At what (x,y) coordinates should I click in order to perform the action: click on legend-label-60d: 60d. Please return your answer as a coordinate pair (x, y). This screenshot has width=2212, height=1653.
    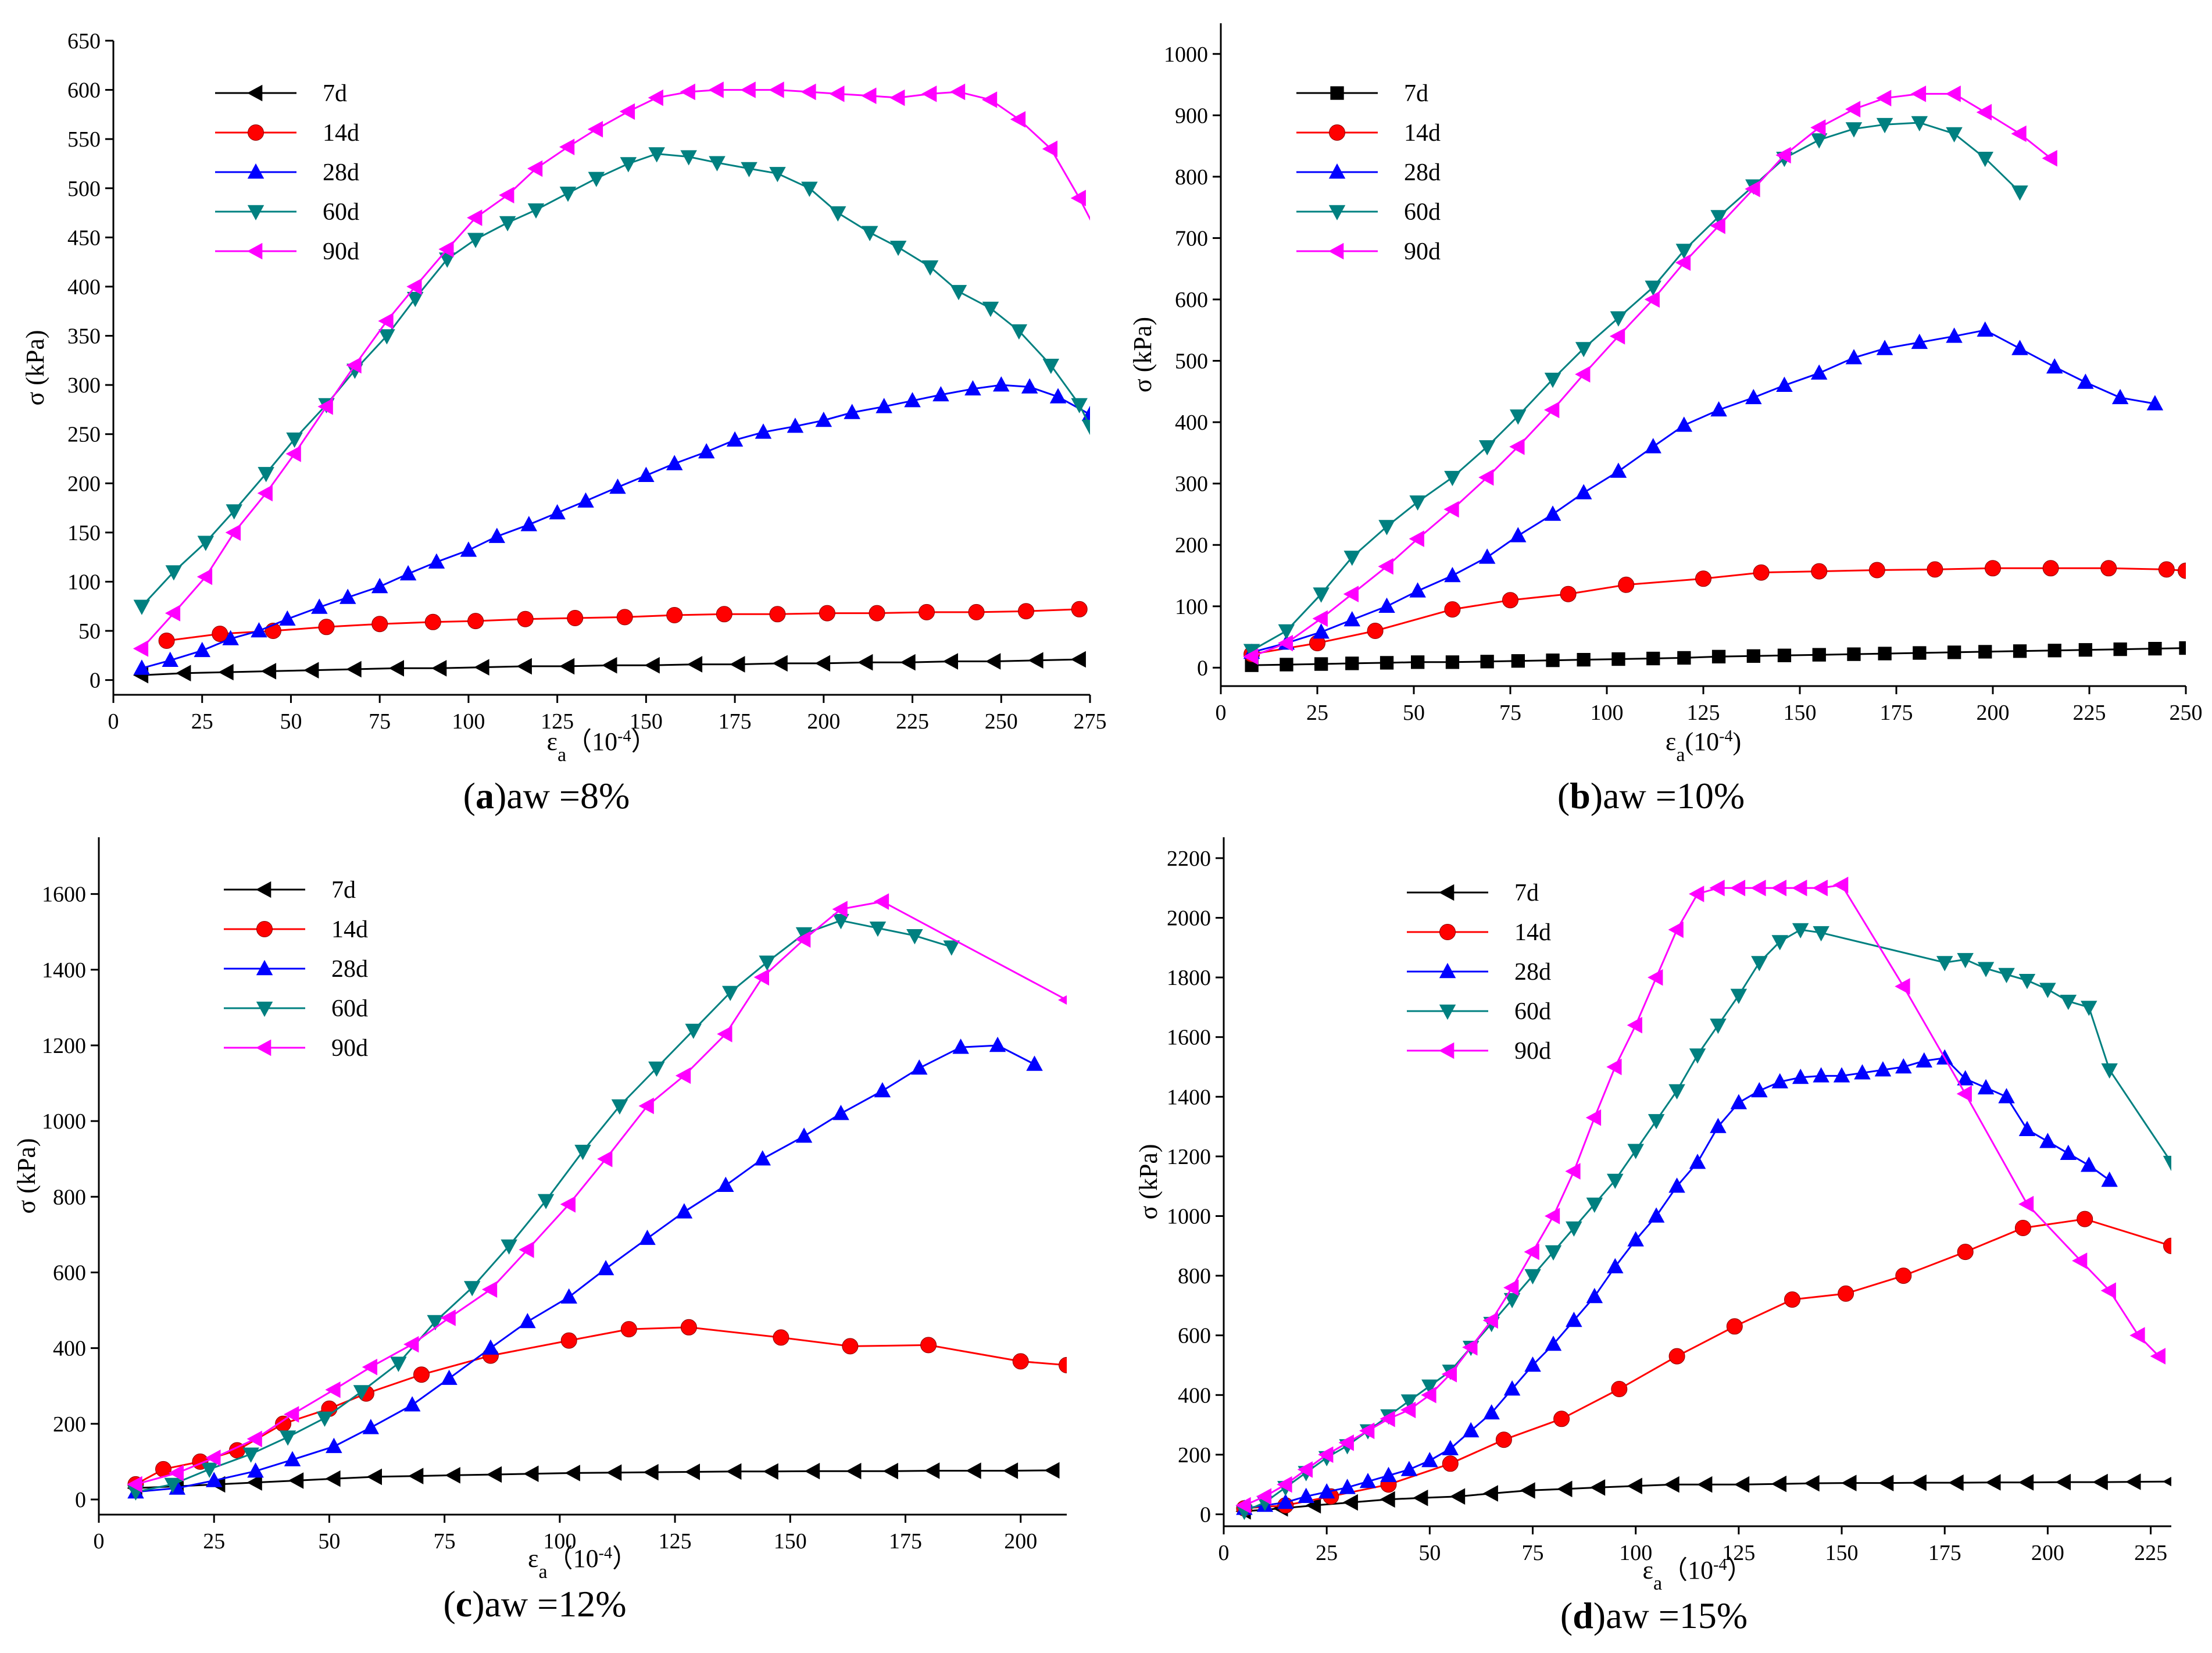
    Looking at the image, I should click on (1532, 1011).